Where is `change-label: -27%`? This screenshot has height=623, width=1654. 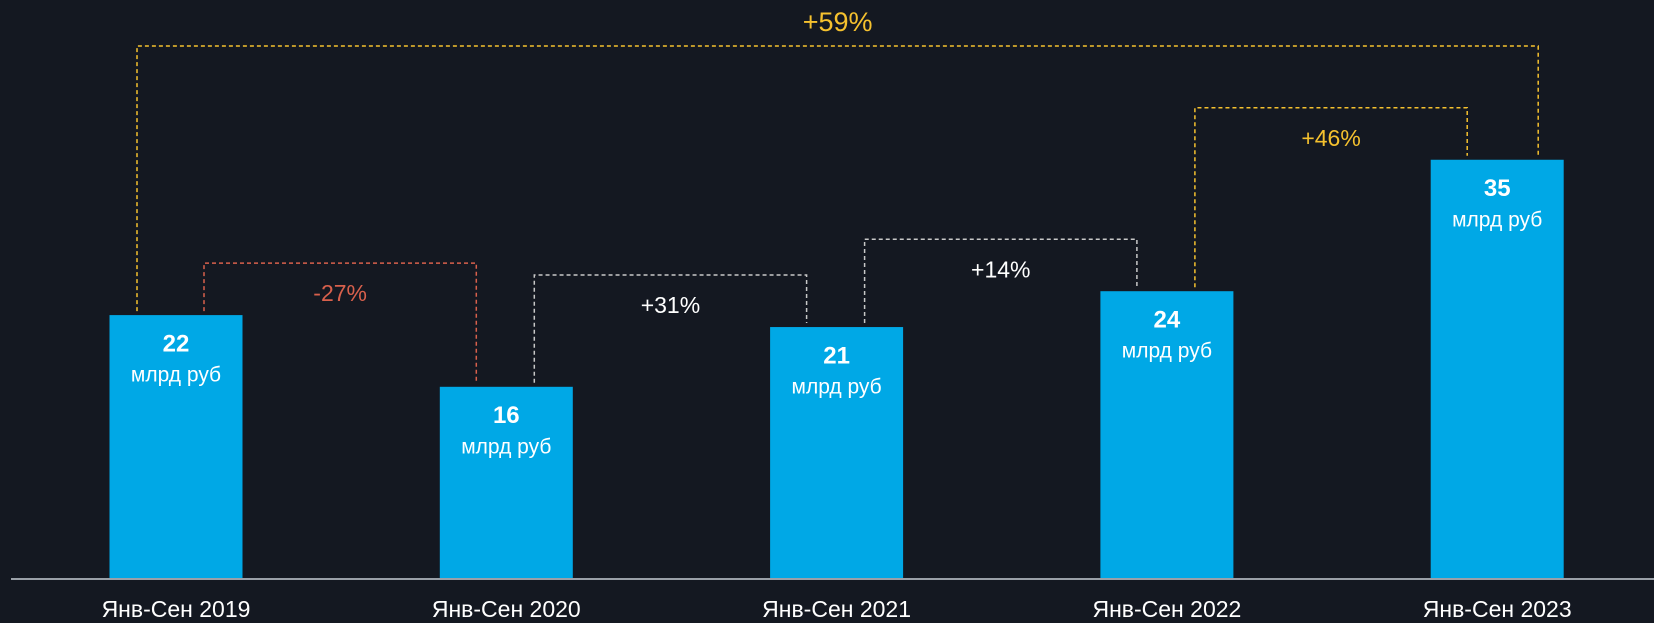 change-label: -27% is located at coordinates (340, 293).